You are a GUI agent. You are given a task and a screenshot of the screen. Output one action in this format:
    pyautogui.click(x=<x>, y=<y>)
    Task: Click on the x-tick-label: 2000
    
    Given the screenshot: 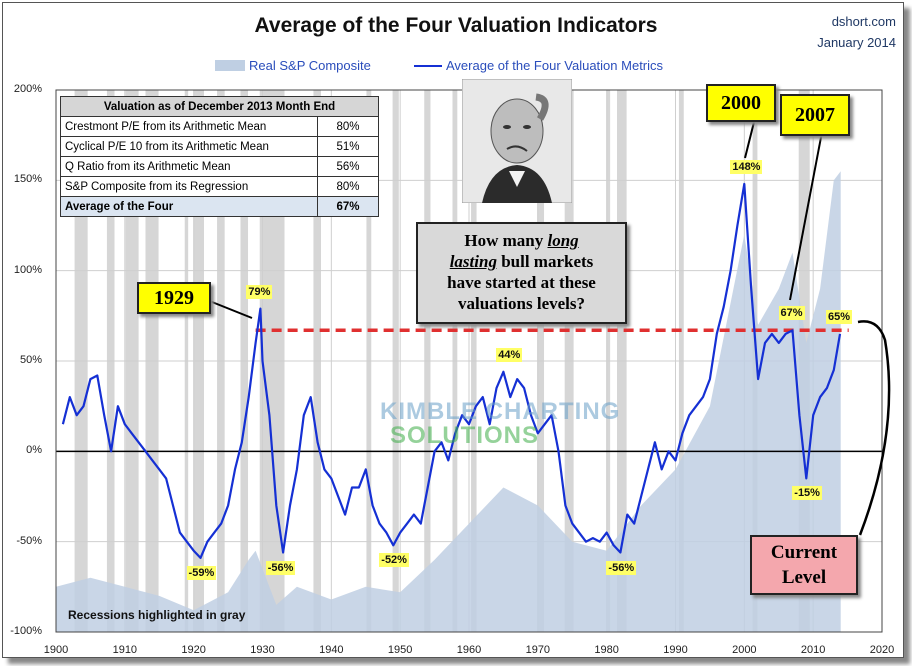 What is the action you would take?
    pyautogui.click(x=744, y=650)
    